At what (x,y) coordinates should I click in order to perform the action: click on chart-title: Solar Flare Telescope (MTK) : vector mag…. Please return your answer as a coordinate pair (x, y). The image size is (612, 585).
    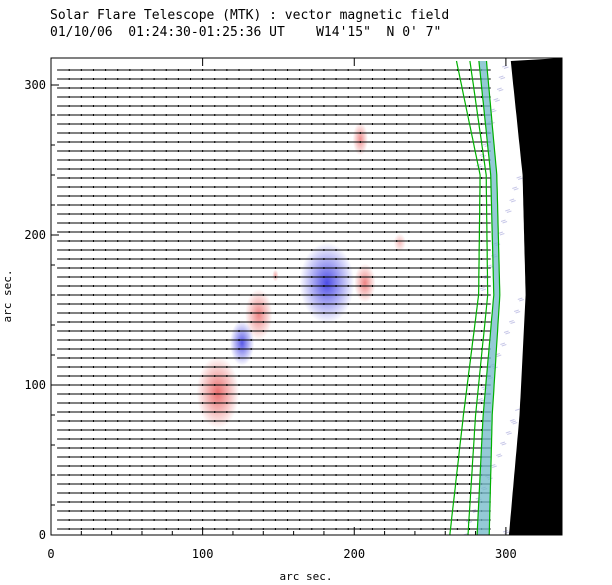
    Looking at the image, I should click on (249, 15).